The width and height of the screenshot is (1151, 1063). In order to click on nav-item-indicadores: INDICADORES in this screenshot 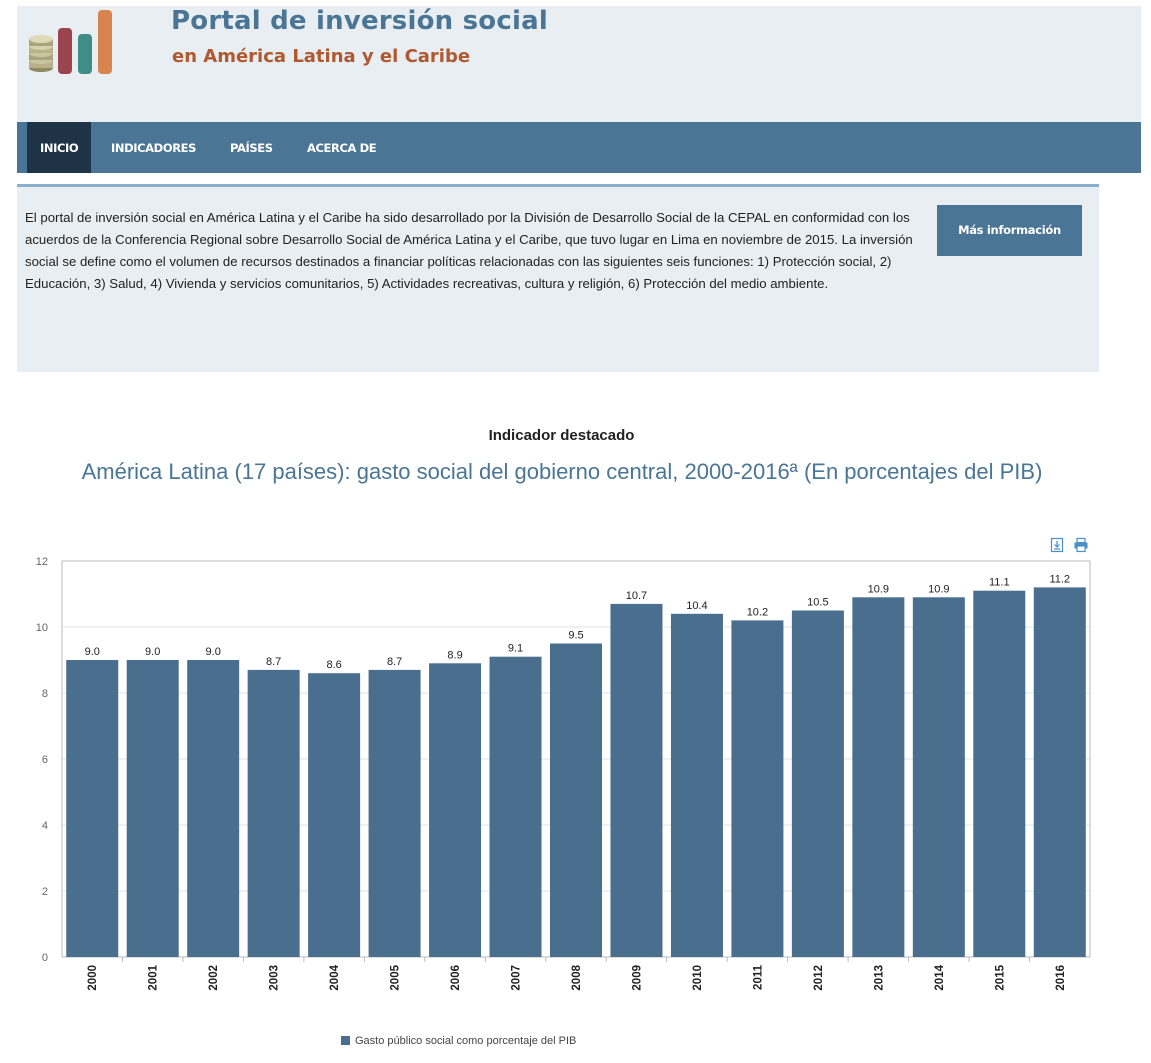, I will do `click(153, 148)`.